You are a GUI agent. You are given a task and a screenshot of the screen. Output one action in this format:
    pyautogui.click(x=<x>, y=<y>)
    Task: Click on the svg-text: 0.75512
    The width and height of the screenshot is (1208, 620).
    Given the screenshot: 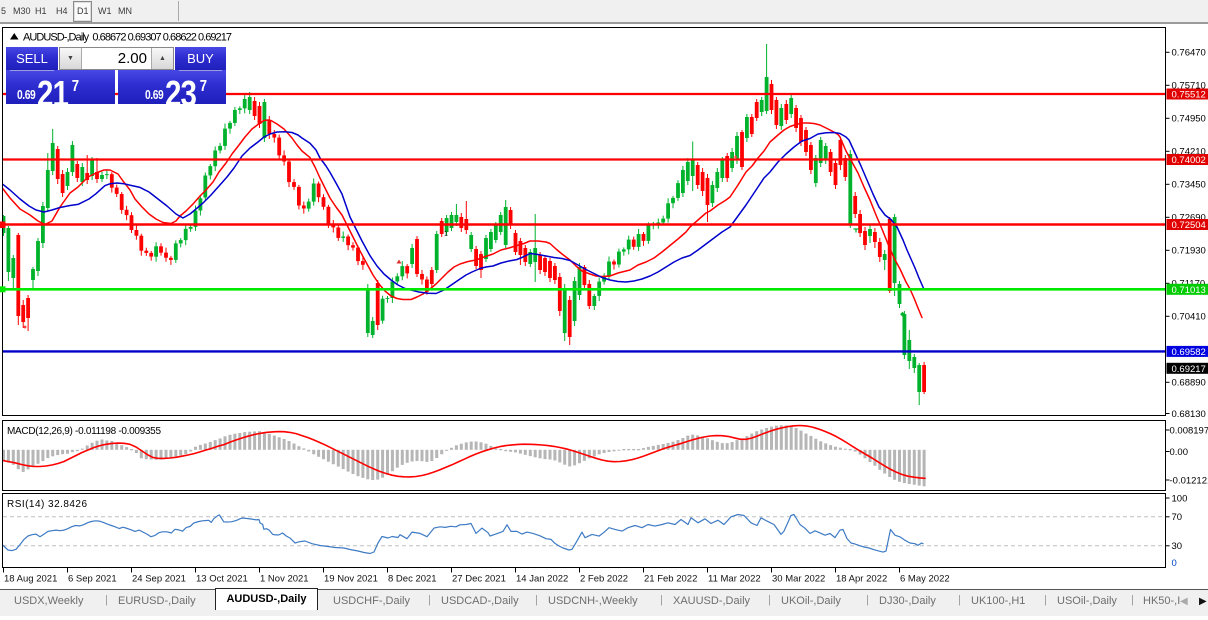 What is the action you would take?
    pyautogui.click(x=1189, y=95)
    